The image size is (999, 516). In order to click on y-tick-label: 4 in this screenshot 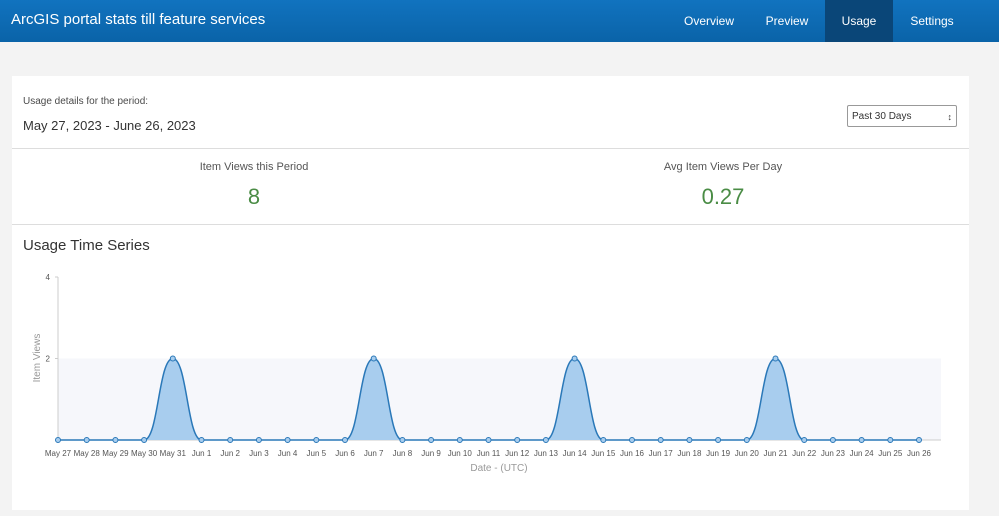, I will do `click(48, 277)`.